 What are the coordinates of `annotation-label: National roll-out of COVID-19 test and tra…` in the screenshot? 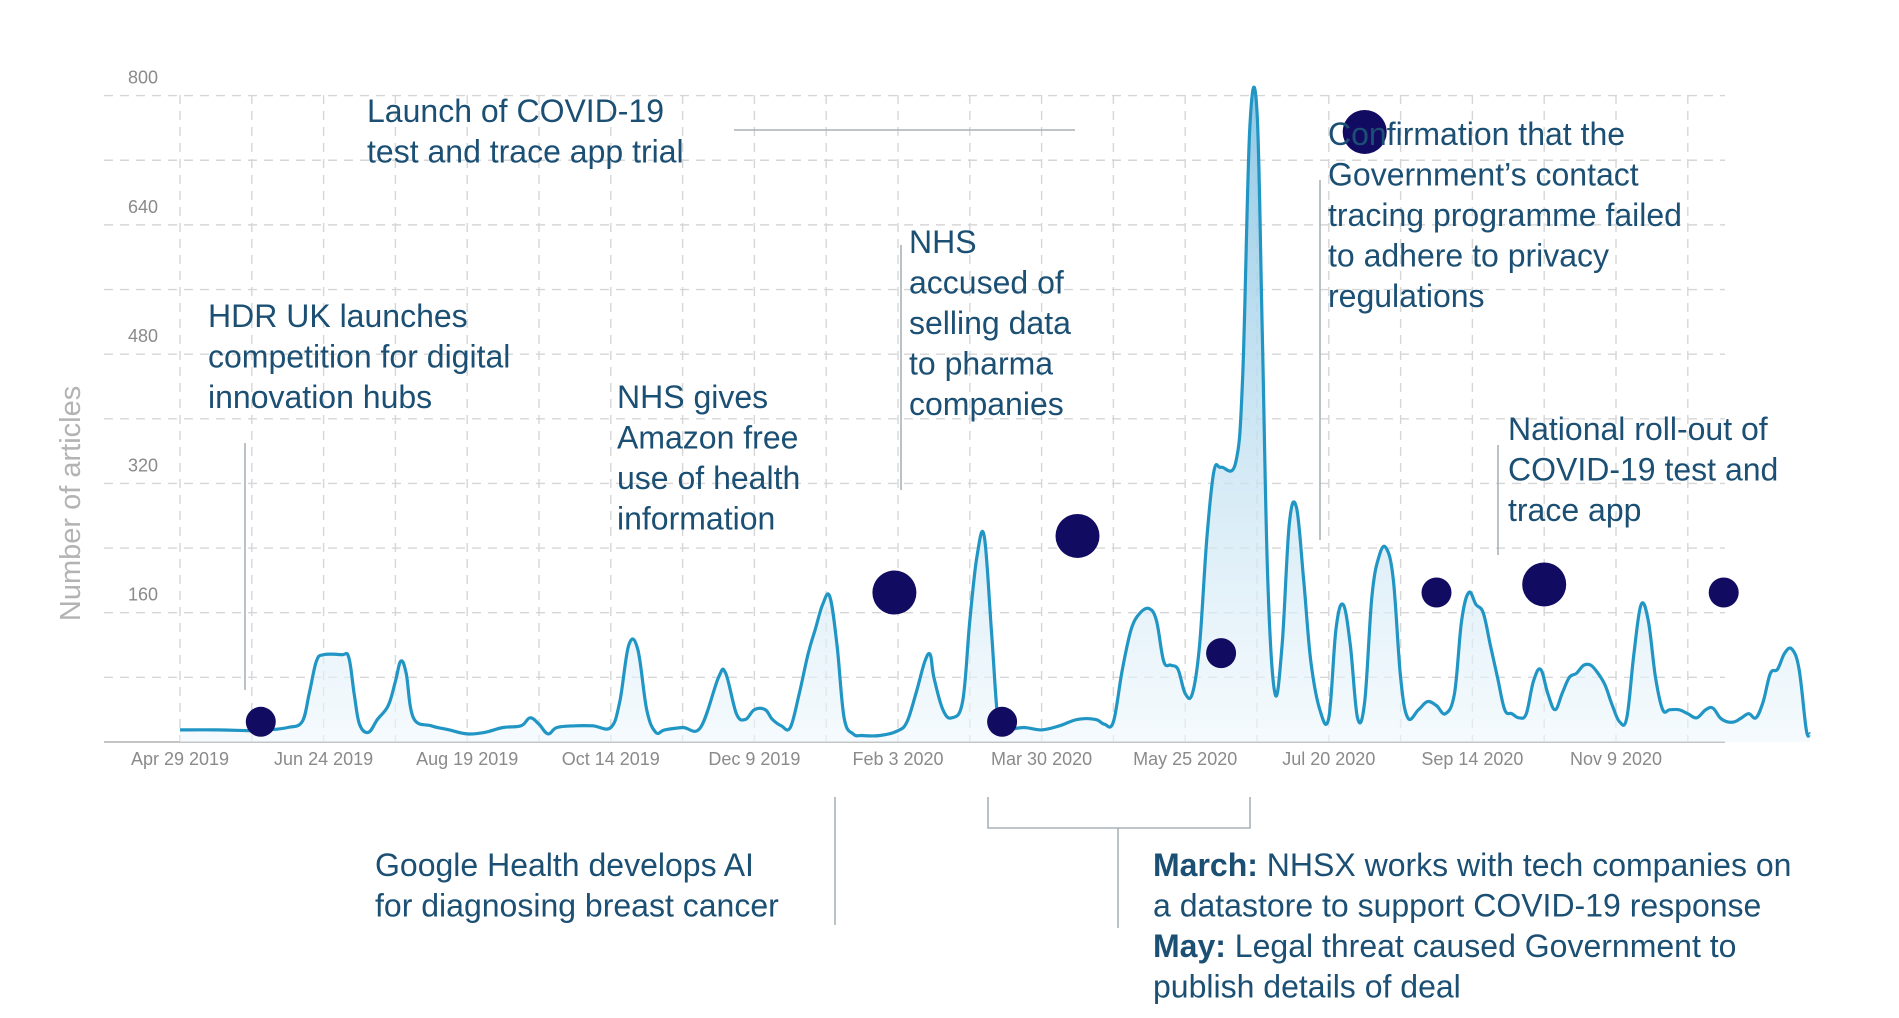 It's located at (1643, 469).